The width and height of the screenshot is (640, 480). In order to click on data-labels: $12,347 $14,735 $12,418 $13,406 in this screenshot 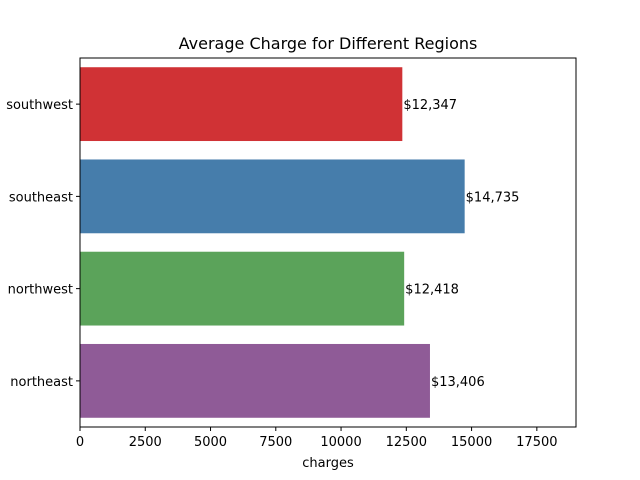, I will do `click(461, 244)`.